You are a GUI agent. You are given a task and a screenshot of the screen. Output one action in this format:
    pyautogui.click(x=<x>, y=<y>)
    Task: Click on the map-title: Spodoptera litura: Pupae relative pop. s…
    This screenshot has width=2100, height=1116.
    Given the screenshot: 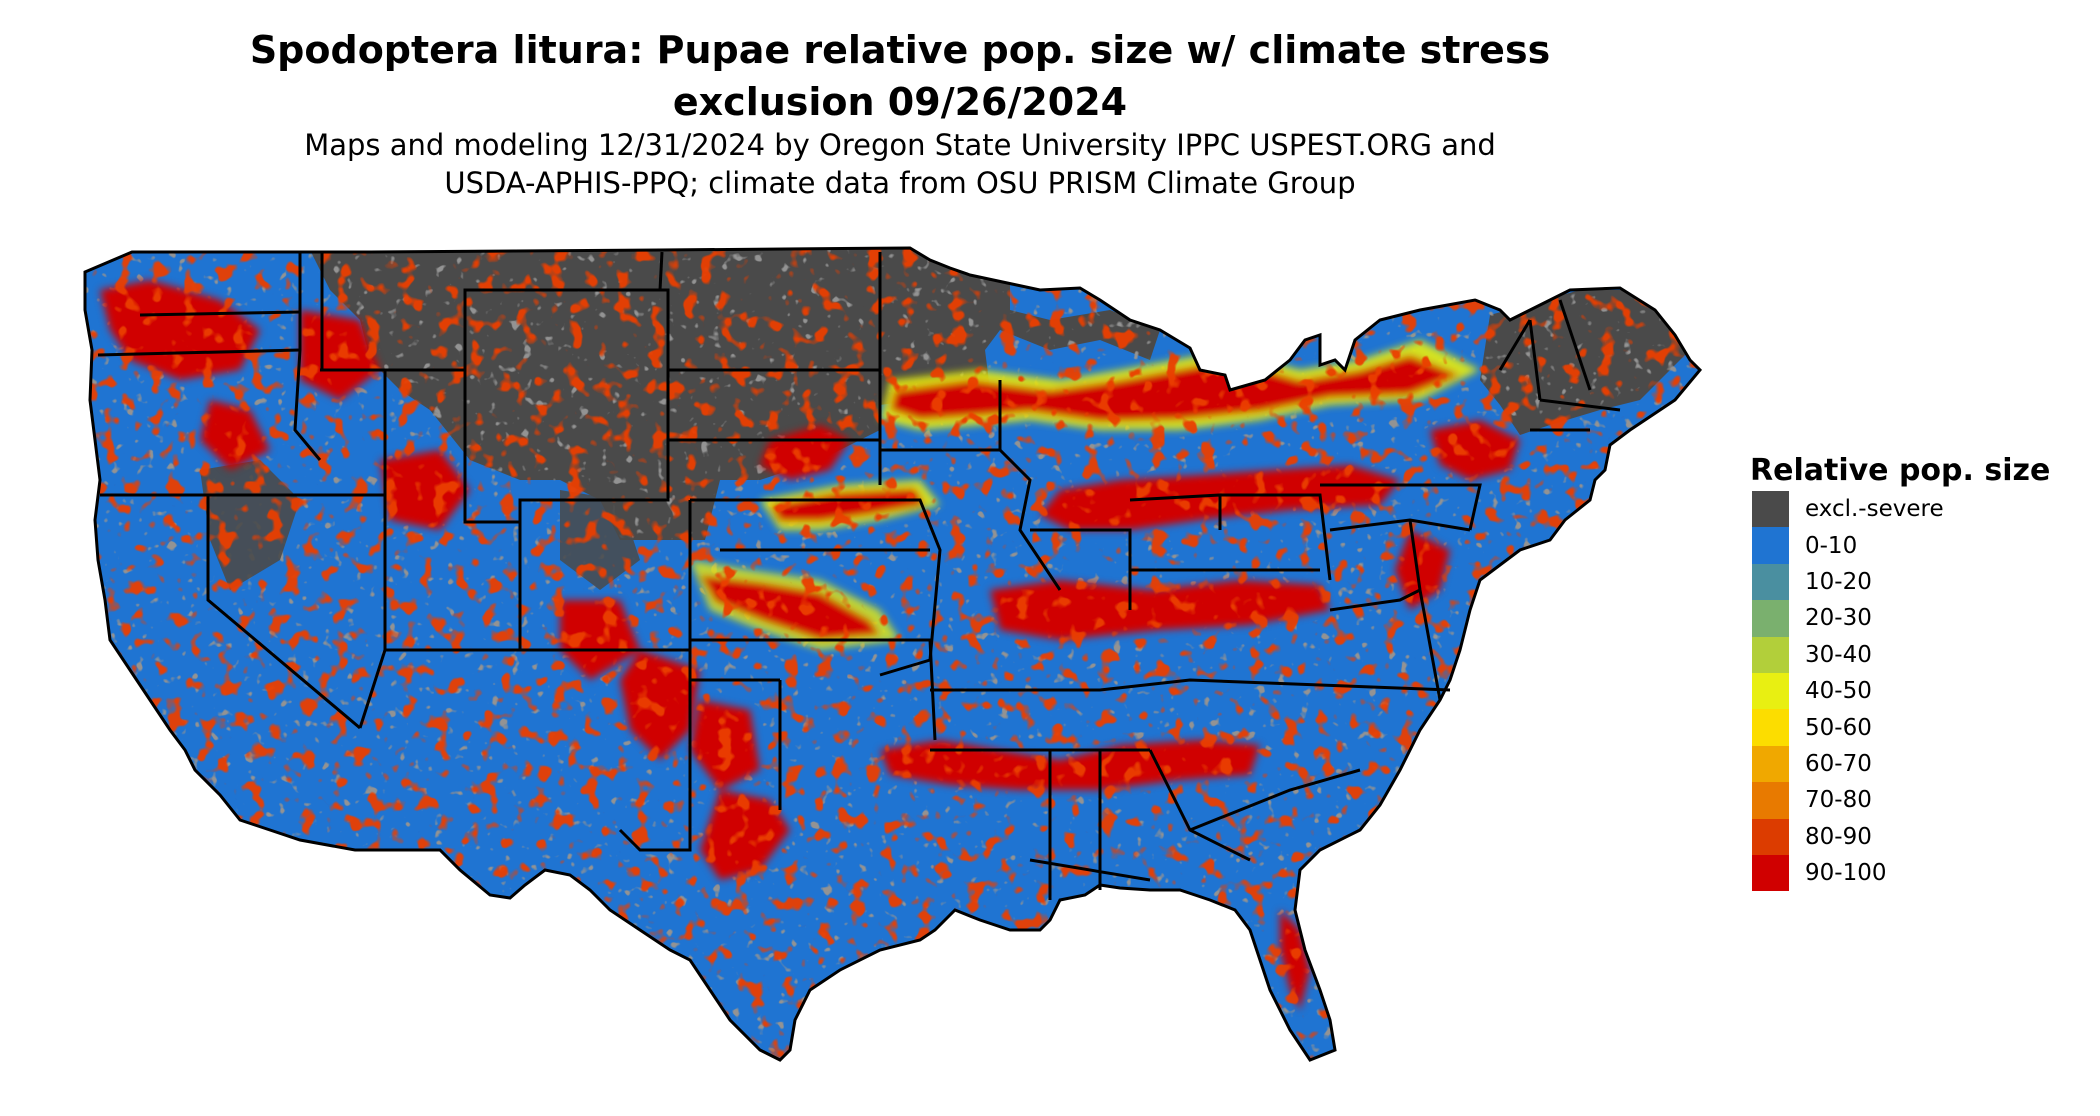 What is the action you would take?
    pyautogui.click(x=900, y=76)
    